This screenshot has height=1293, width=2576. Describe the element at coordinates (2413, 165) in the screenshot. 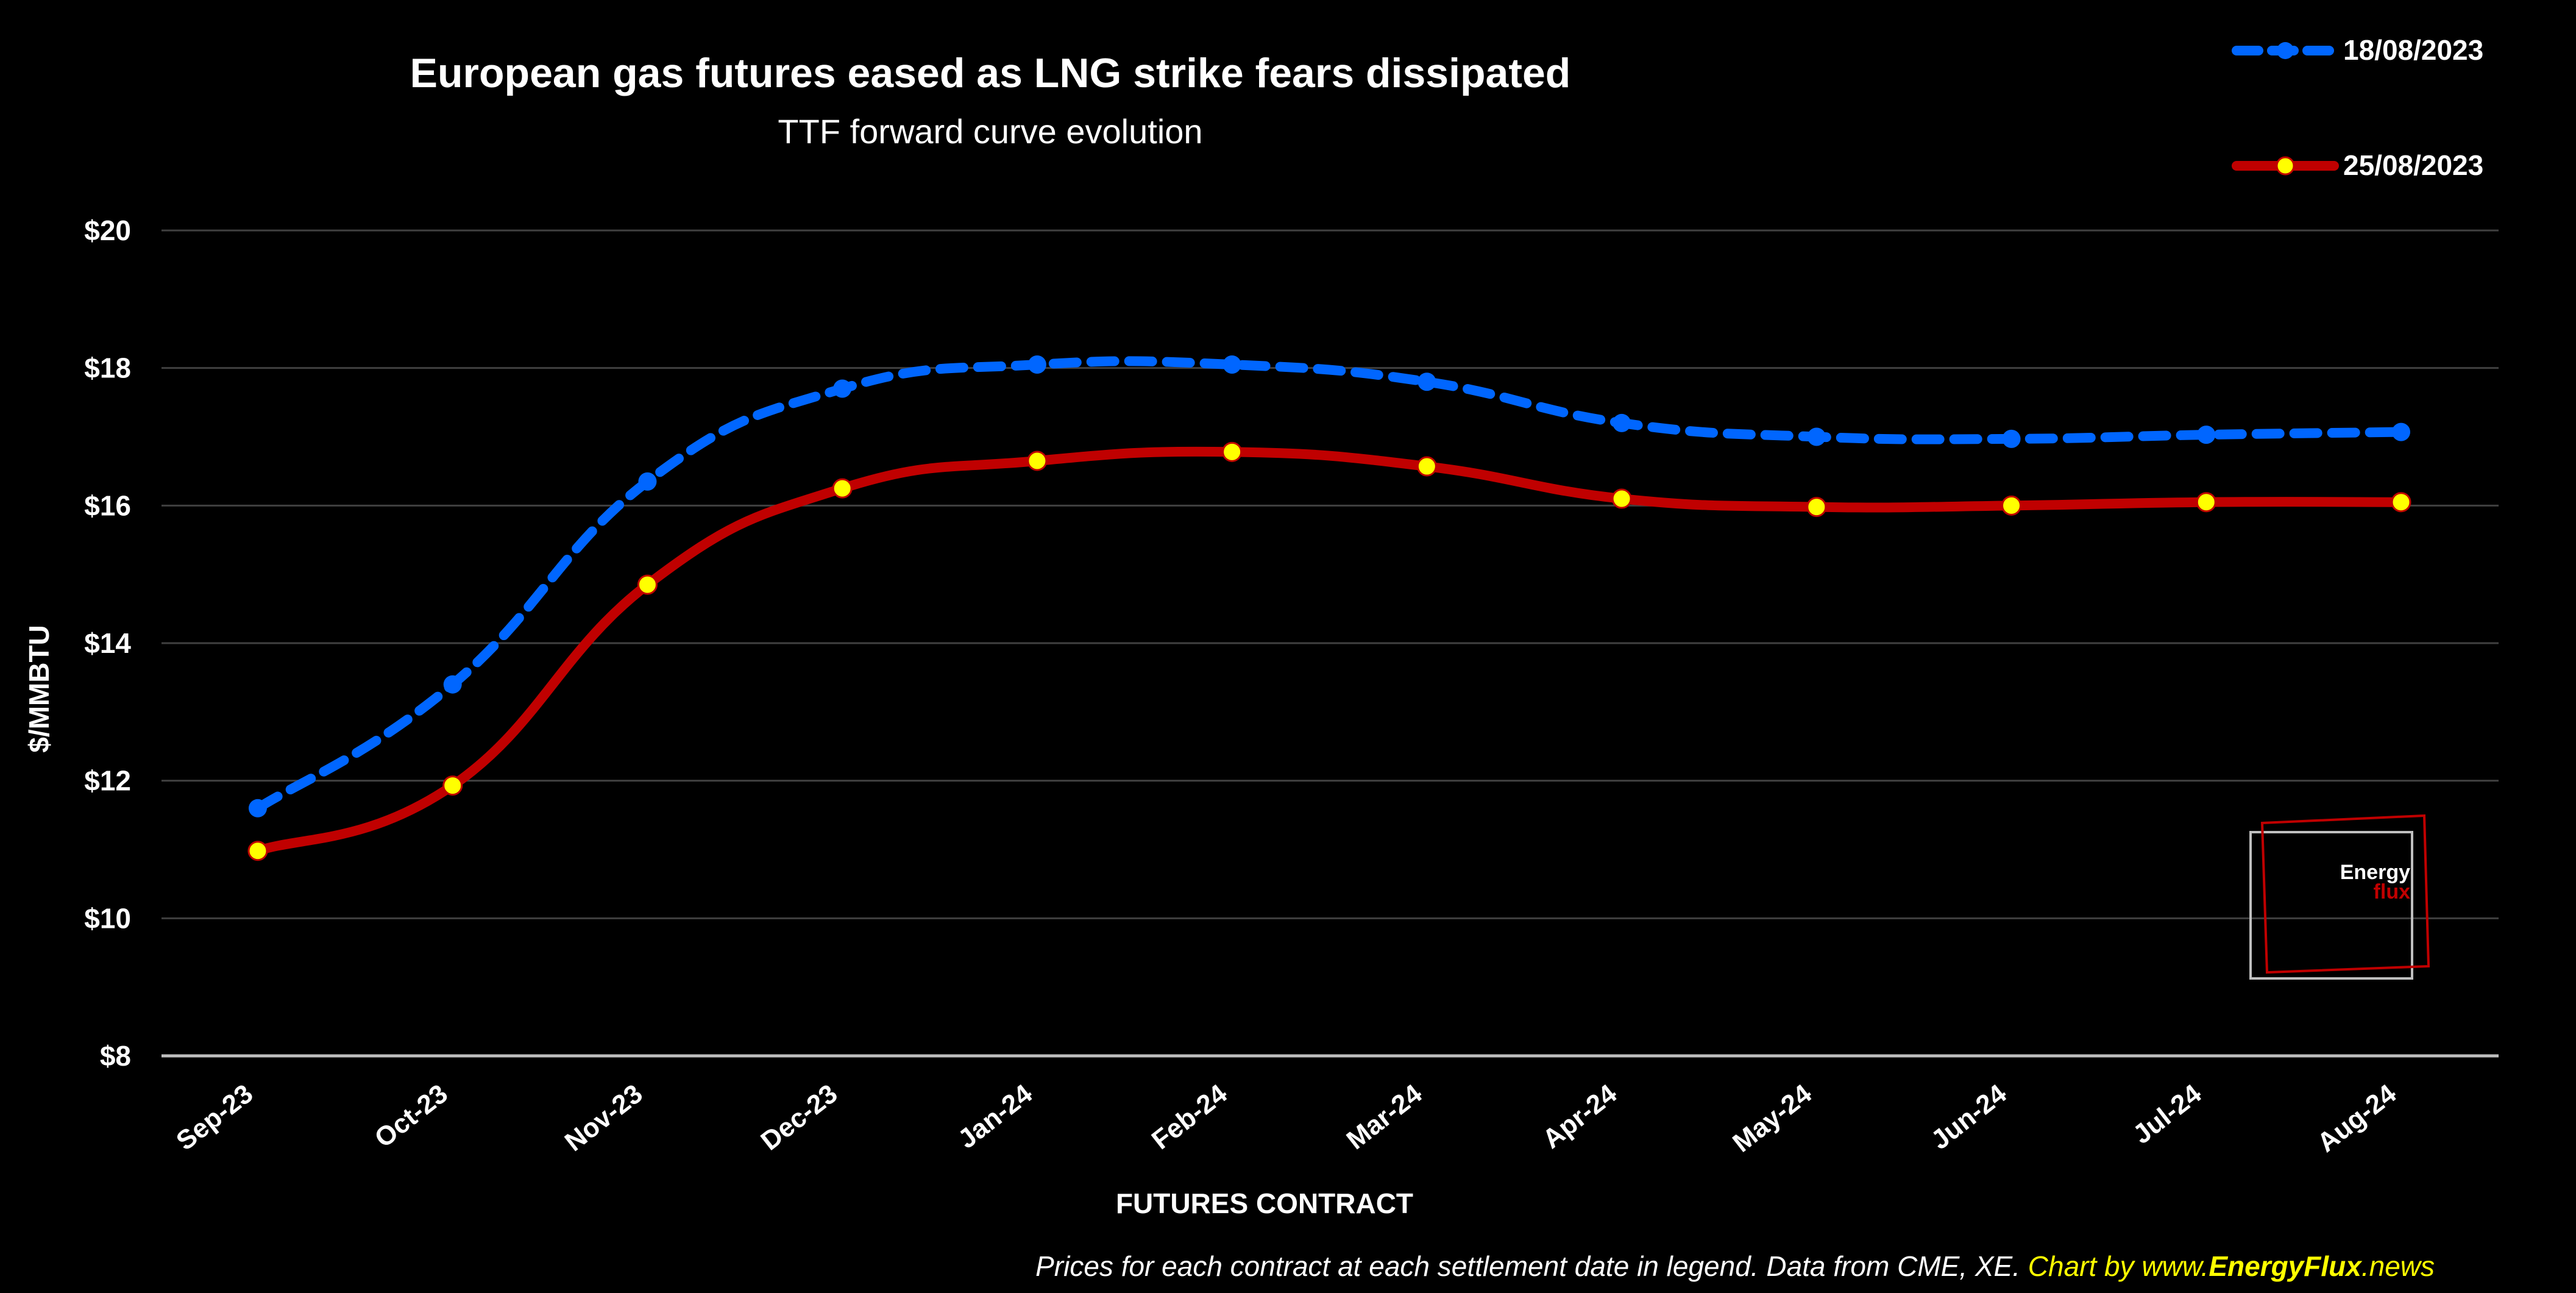

I see `legend-label-series-2: 25/08/2023` at that location.